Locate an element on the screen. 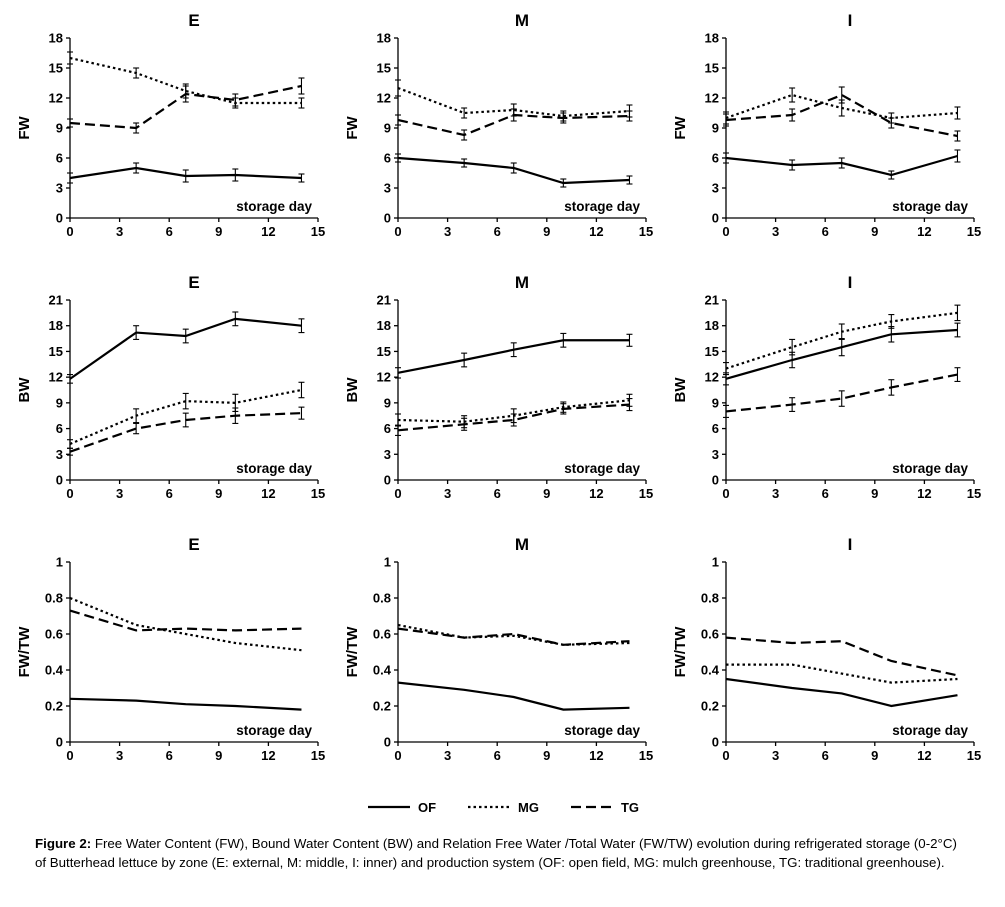 This screenshot has width=1005, height=907. chart-panel-bw-e: E BW 0 3 6 9 12 15 18 21 0 3 6 9 12 15 storage day is located at coordinates (175, 397).